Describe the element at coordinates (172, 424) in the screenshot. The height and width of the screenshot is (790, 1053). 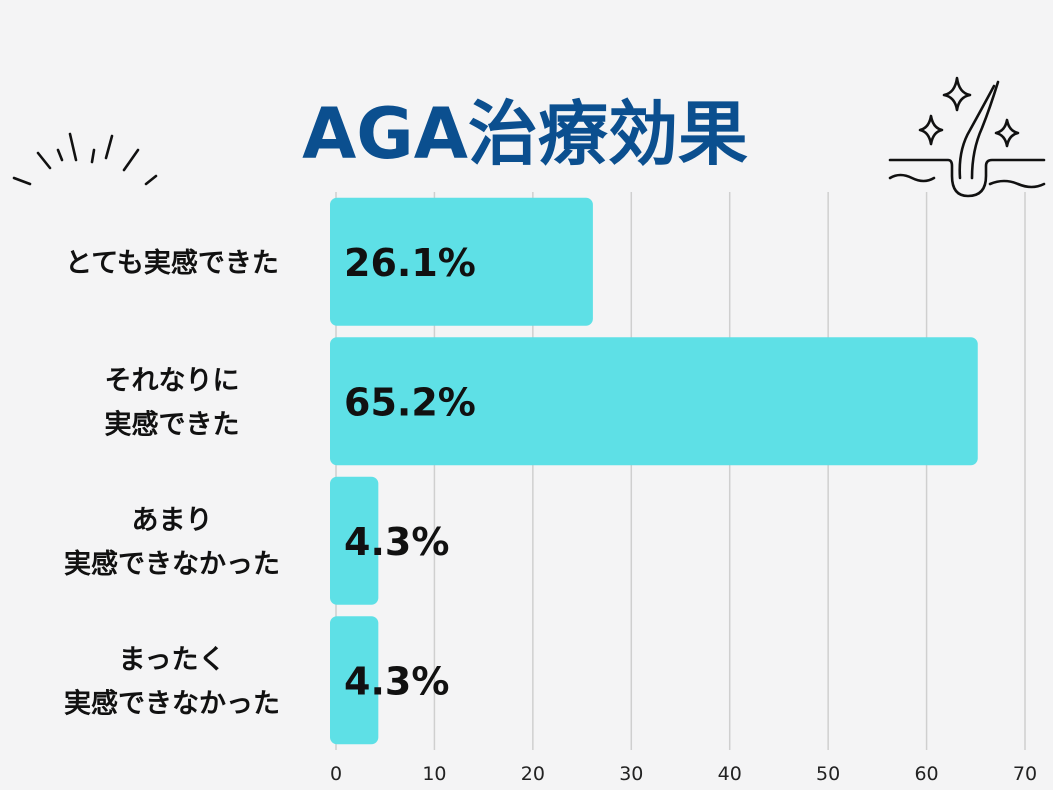
I see `category-label-line: 実感できた` at that location.